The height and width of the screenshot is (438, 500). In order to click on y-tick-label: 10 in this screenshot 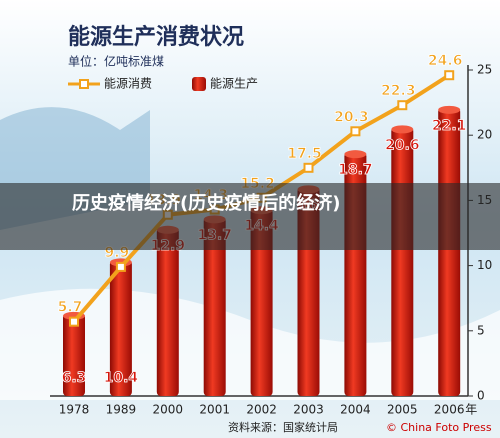, I will do `click(484, 265)`.